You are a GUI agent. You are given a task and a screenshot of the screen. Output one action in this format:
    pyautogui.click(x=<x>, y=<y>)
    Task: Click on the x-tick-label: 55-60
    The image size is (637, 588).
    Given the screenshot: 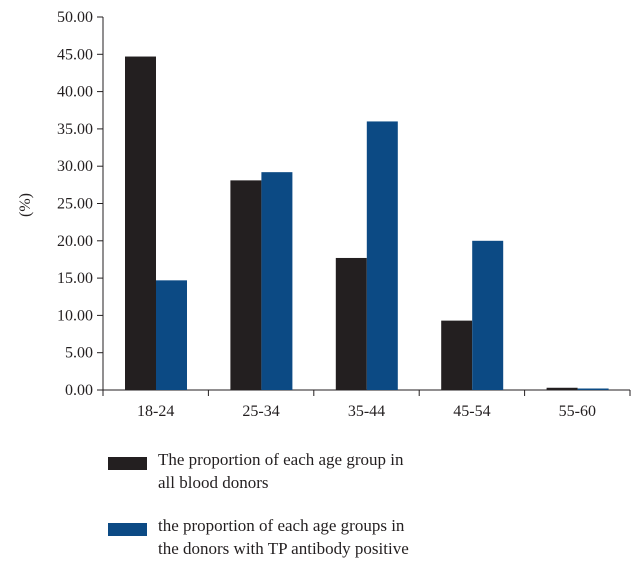 What is the action you would take?
    pyautogui.click(x=577, y=411)
    